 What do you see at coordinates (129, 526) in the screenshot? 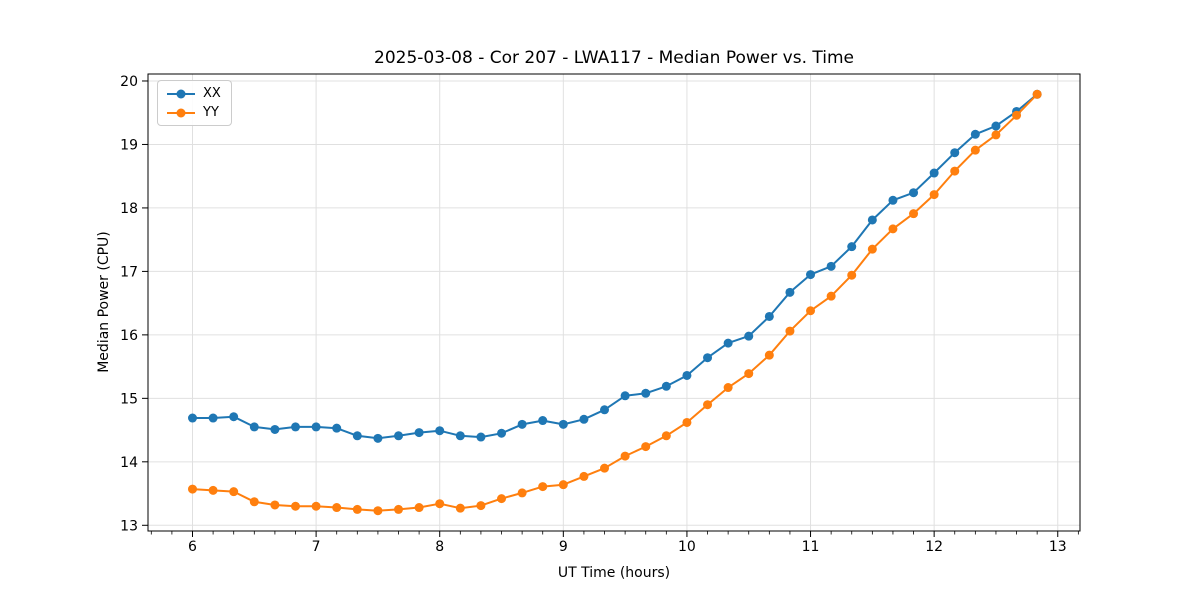
I see `y-tick-label: 13` at bounding box center [129, 526].